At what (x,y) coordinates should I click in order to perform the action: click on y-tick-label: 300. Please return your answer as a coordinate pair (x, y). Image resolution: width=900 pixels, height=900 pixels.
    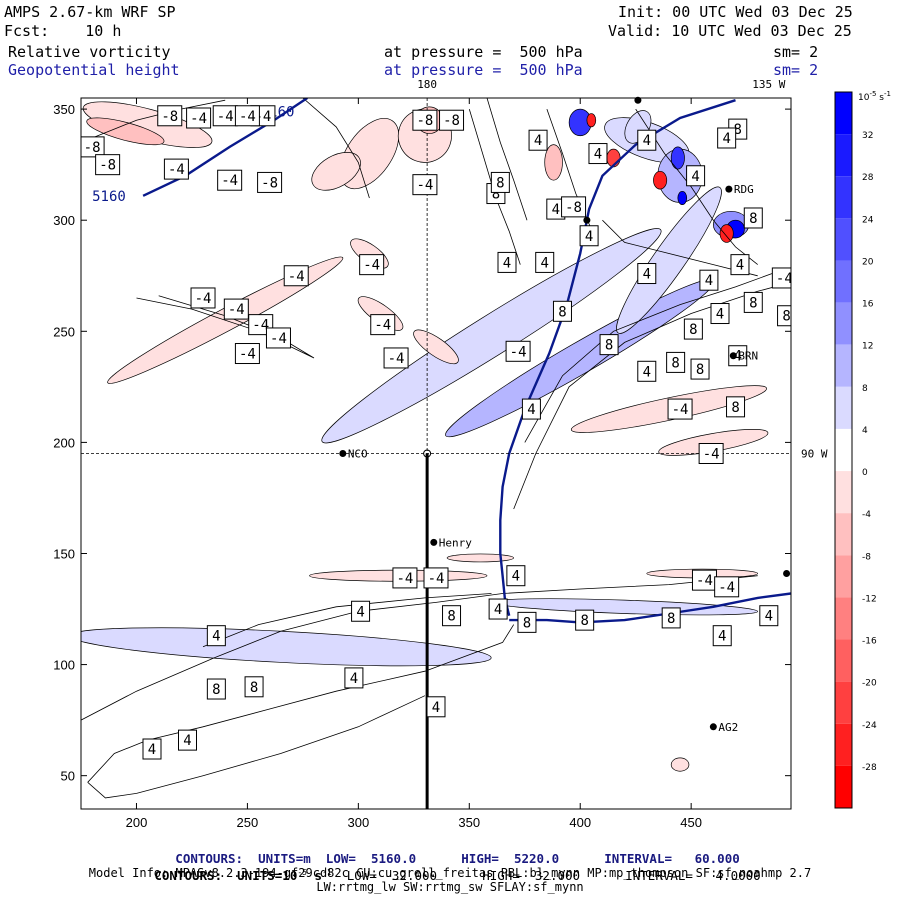
    Looking at the image, I should click on (64, 220).